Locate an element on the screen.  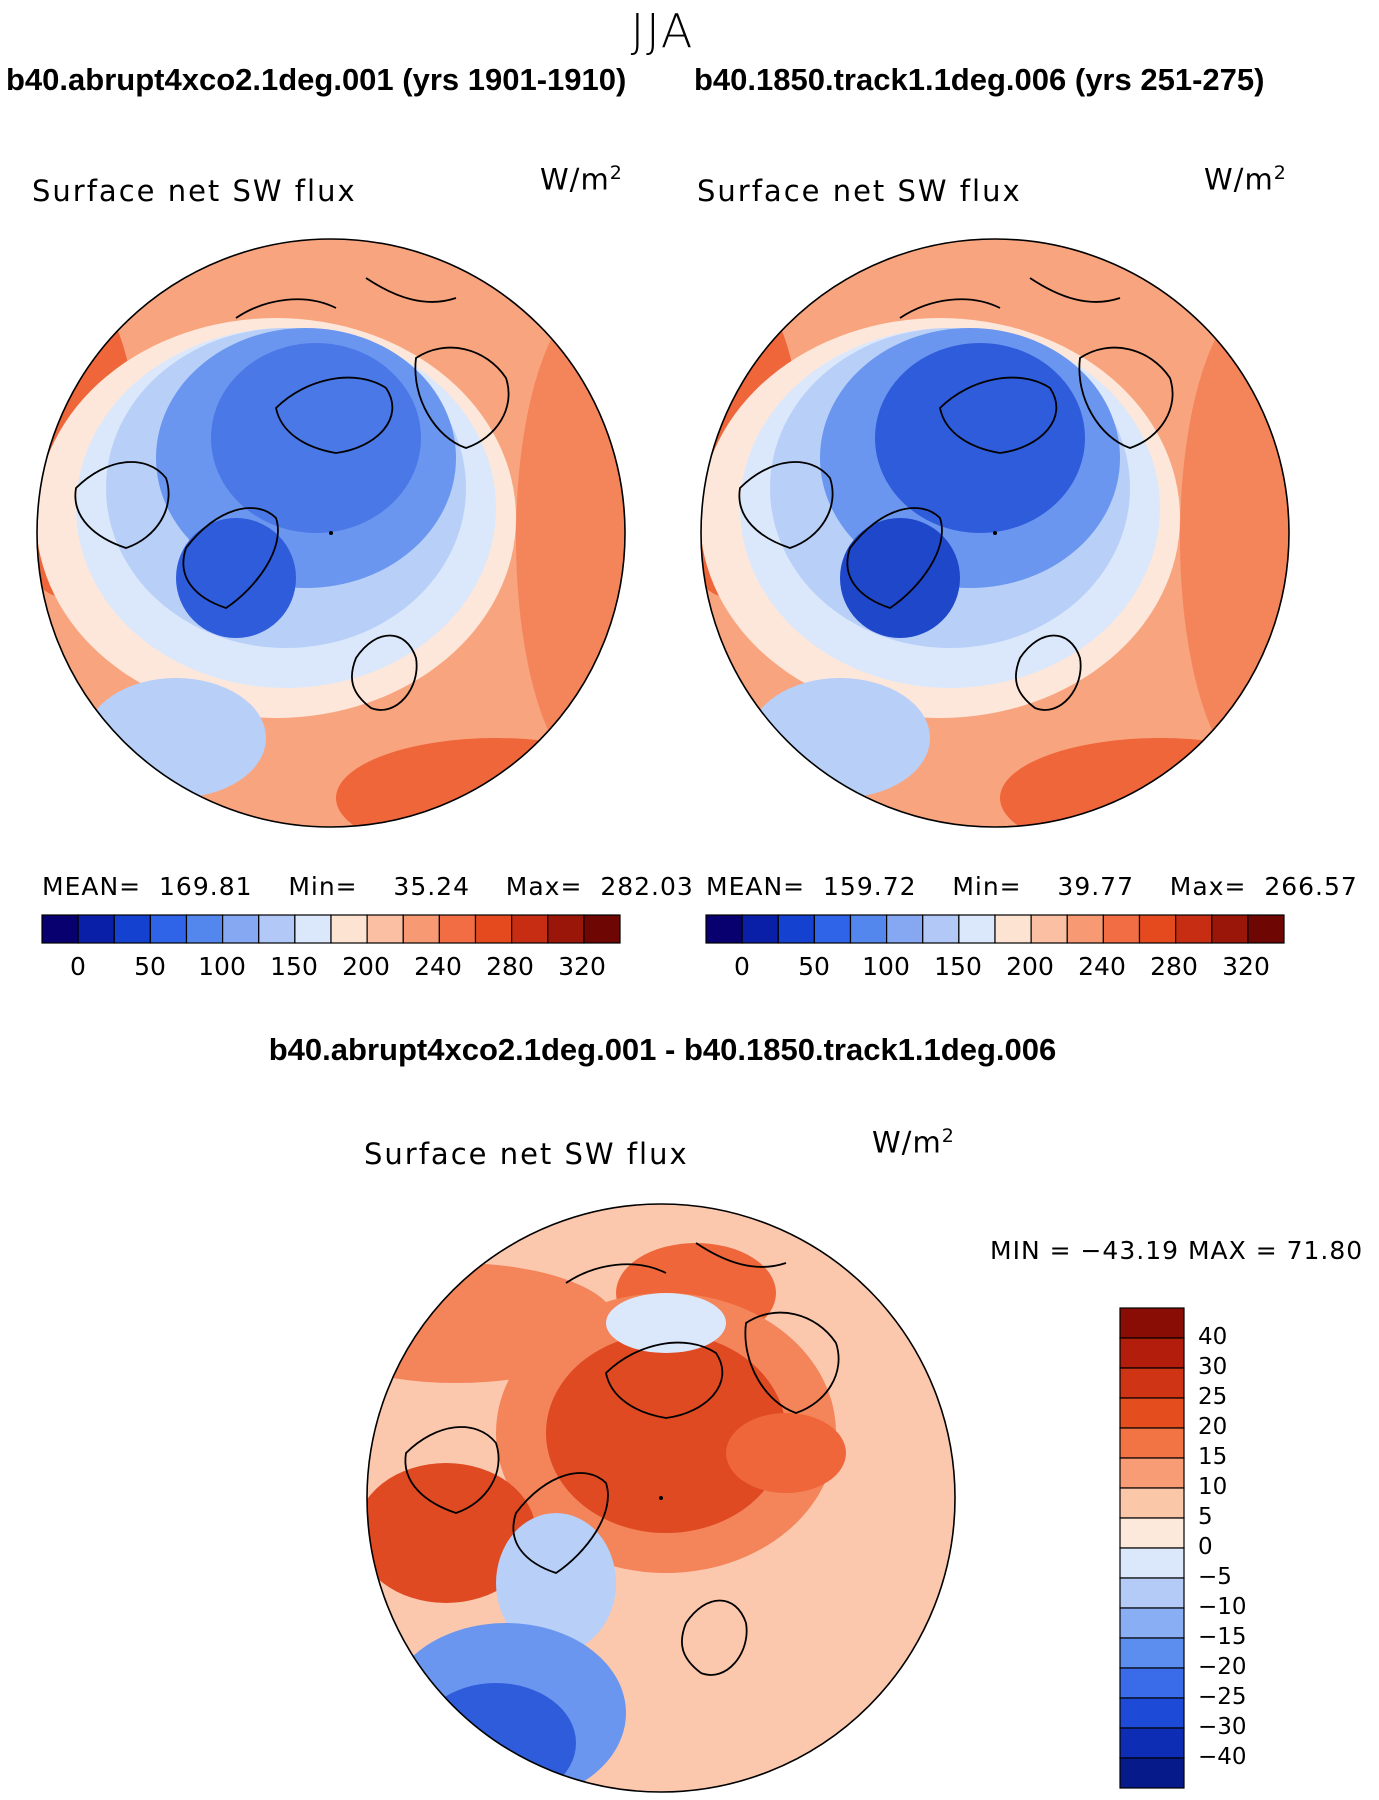
difference-polar-map is located at coordinates (661, 1498).